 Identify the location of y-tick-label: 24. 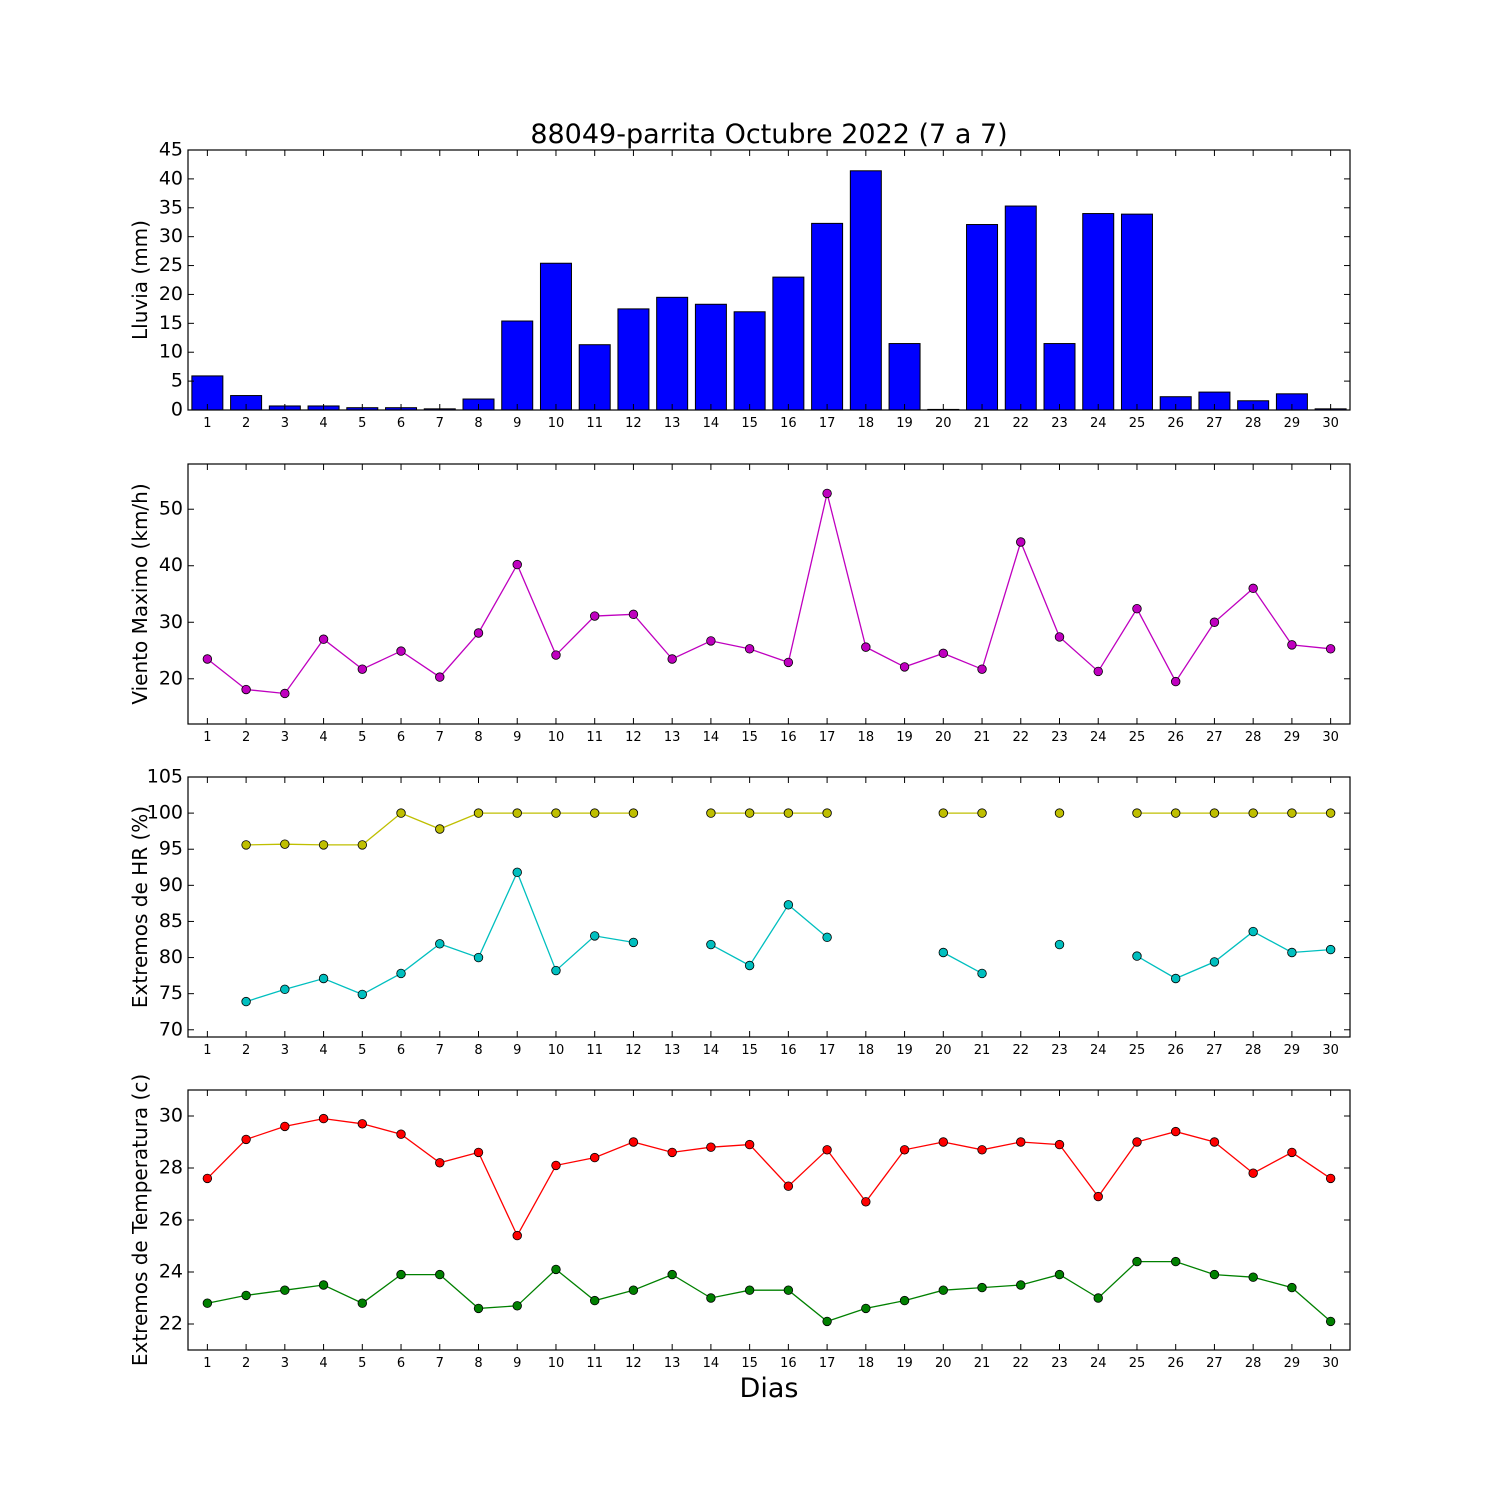
(171, 1272).